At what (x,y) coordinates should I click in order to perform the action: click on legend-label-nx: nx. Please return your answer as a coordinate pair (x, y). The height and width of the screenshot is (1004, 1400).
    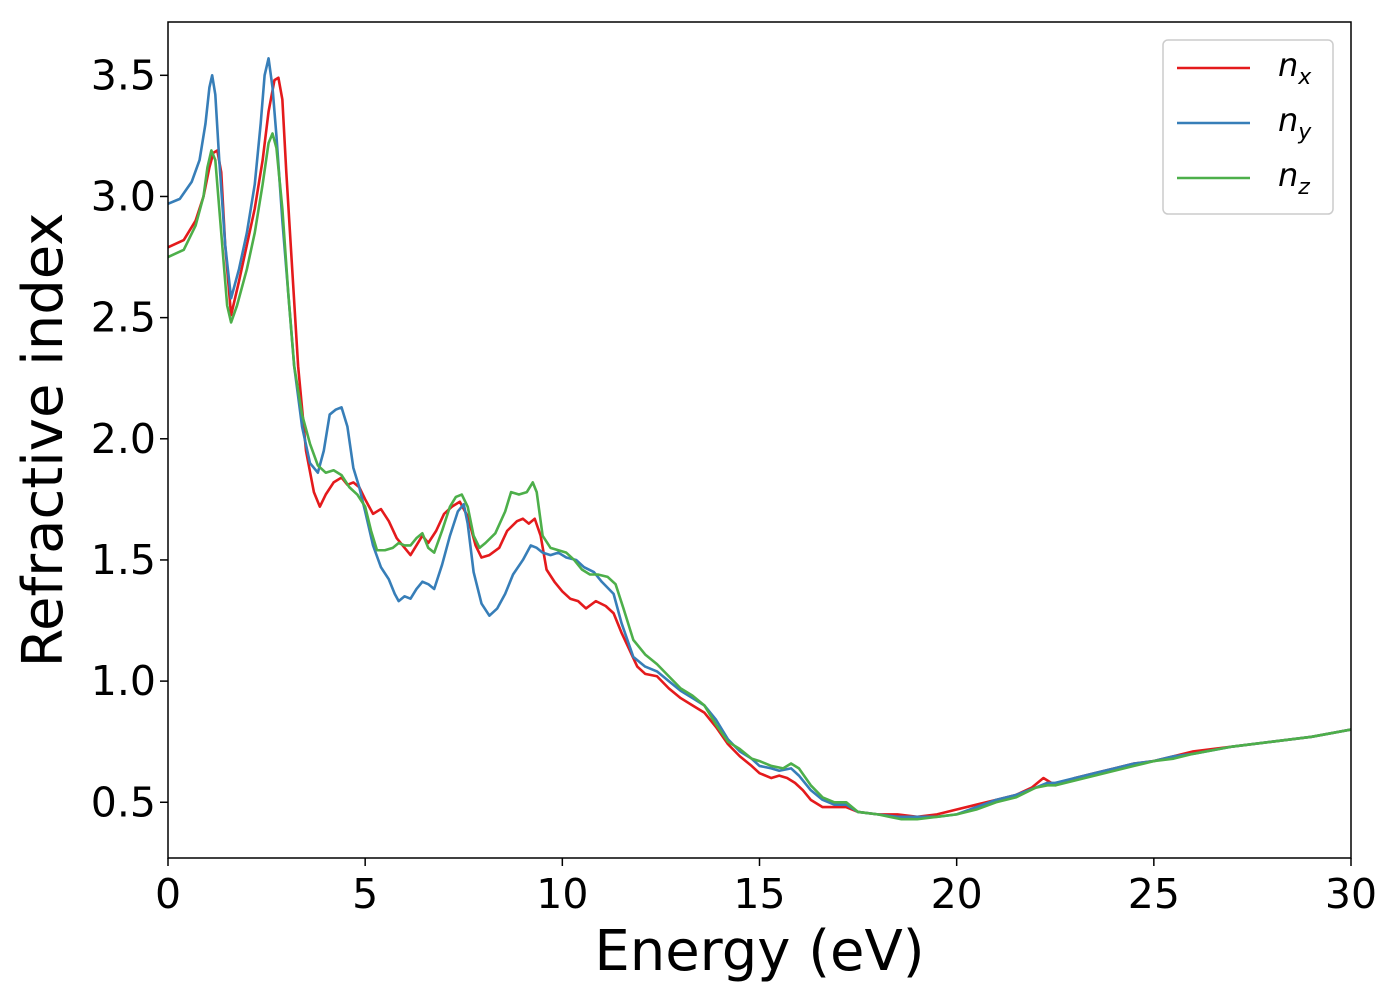
    Looking at the image, I should click on (1295, 68).